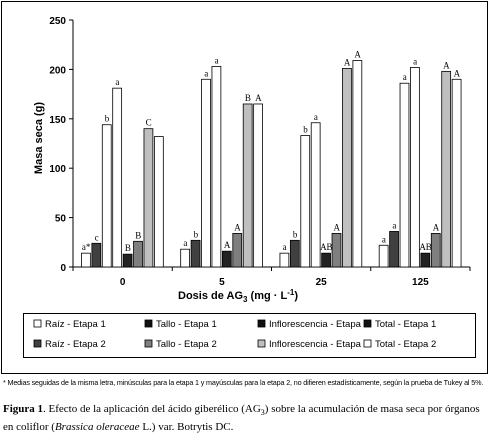 The width and height of the screenshot is (489, 437). I want to click on legend-label: Tallo - Etapa 1, so click(186, 324).